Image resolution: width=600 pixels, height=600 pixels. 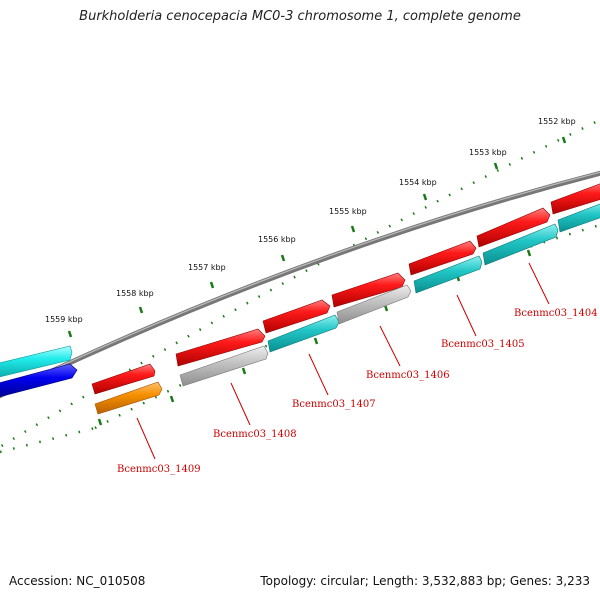 What do you see at coordinates (159, 469) in the screenshot?
I see `gene-label: Bcenmc03_1409` at bounding box center [159, 469].